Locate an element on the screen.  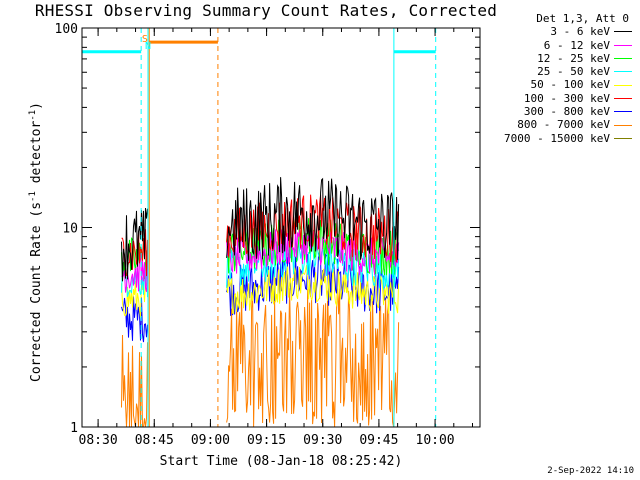
y-tick-label-2: 100 is located at coordinates (66, 29).